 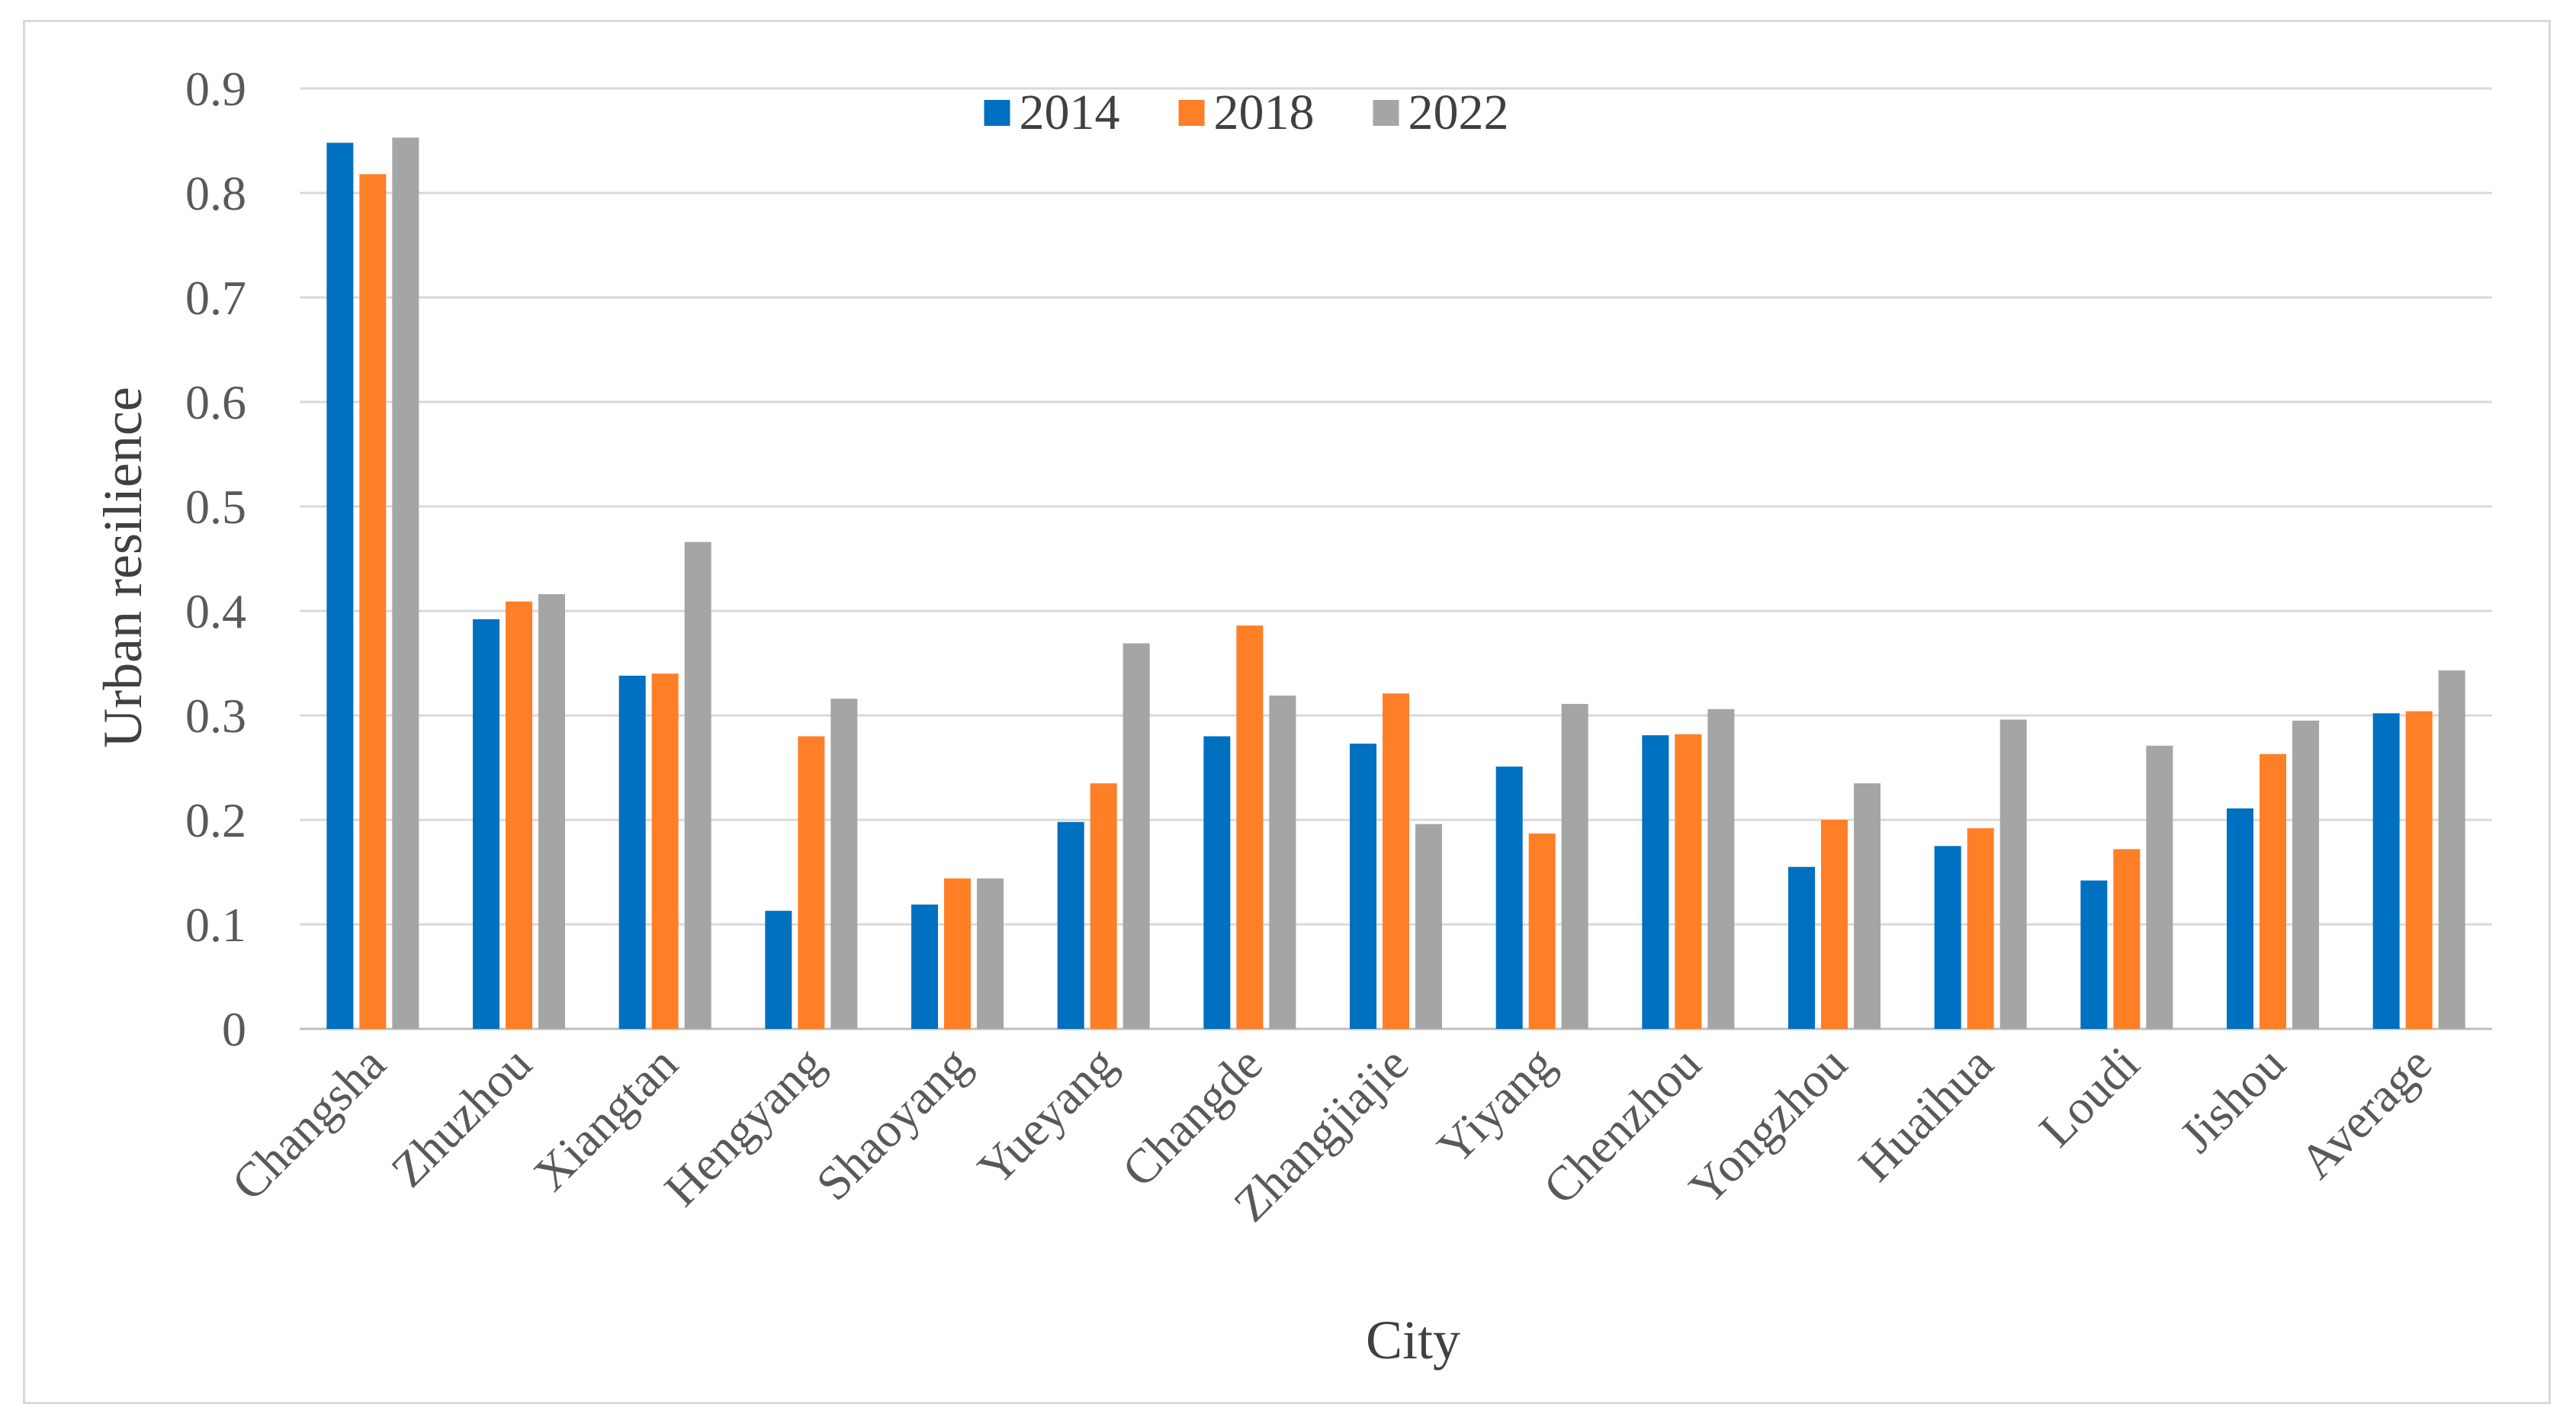 What do you see at coordinates (2233, 1100) in the screenshot?
I see `x-tick-label: Jishou` at bounding box center [2233, 1100].